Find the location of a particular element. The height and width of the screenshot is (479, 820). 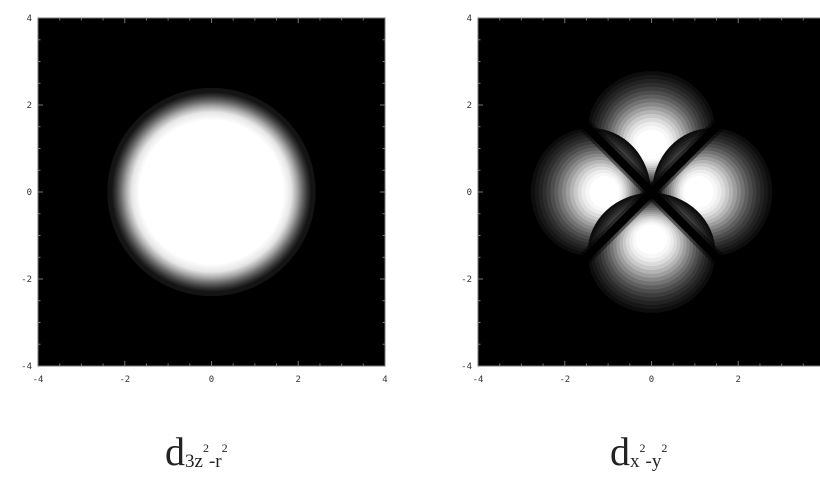

label-part1: 3z is located at coordinates (194, 461).